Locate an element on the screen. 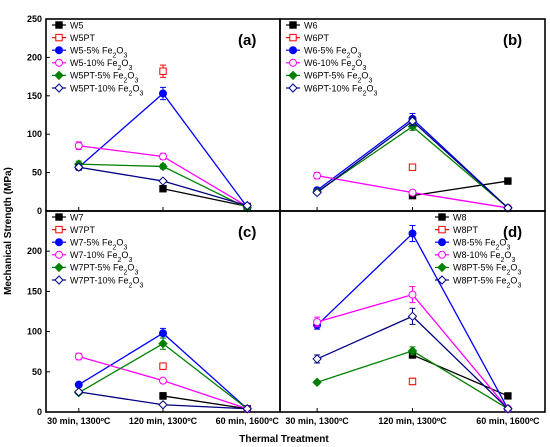 The height and width of the screenshot is (447, 550). legend-entry: W8-10% Fe2O3 is located at coordinates (484, 257).